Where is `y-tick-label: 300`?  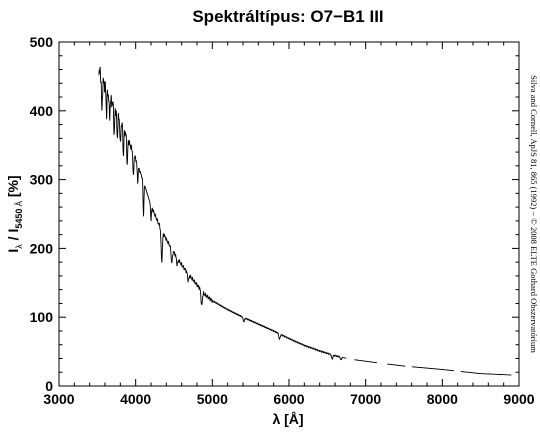 y-tick-label: 300 is located at coordinates (42, 180).